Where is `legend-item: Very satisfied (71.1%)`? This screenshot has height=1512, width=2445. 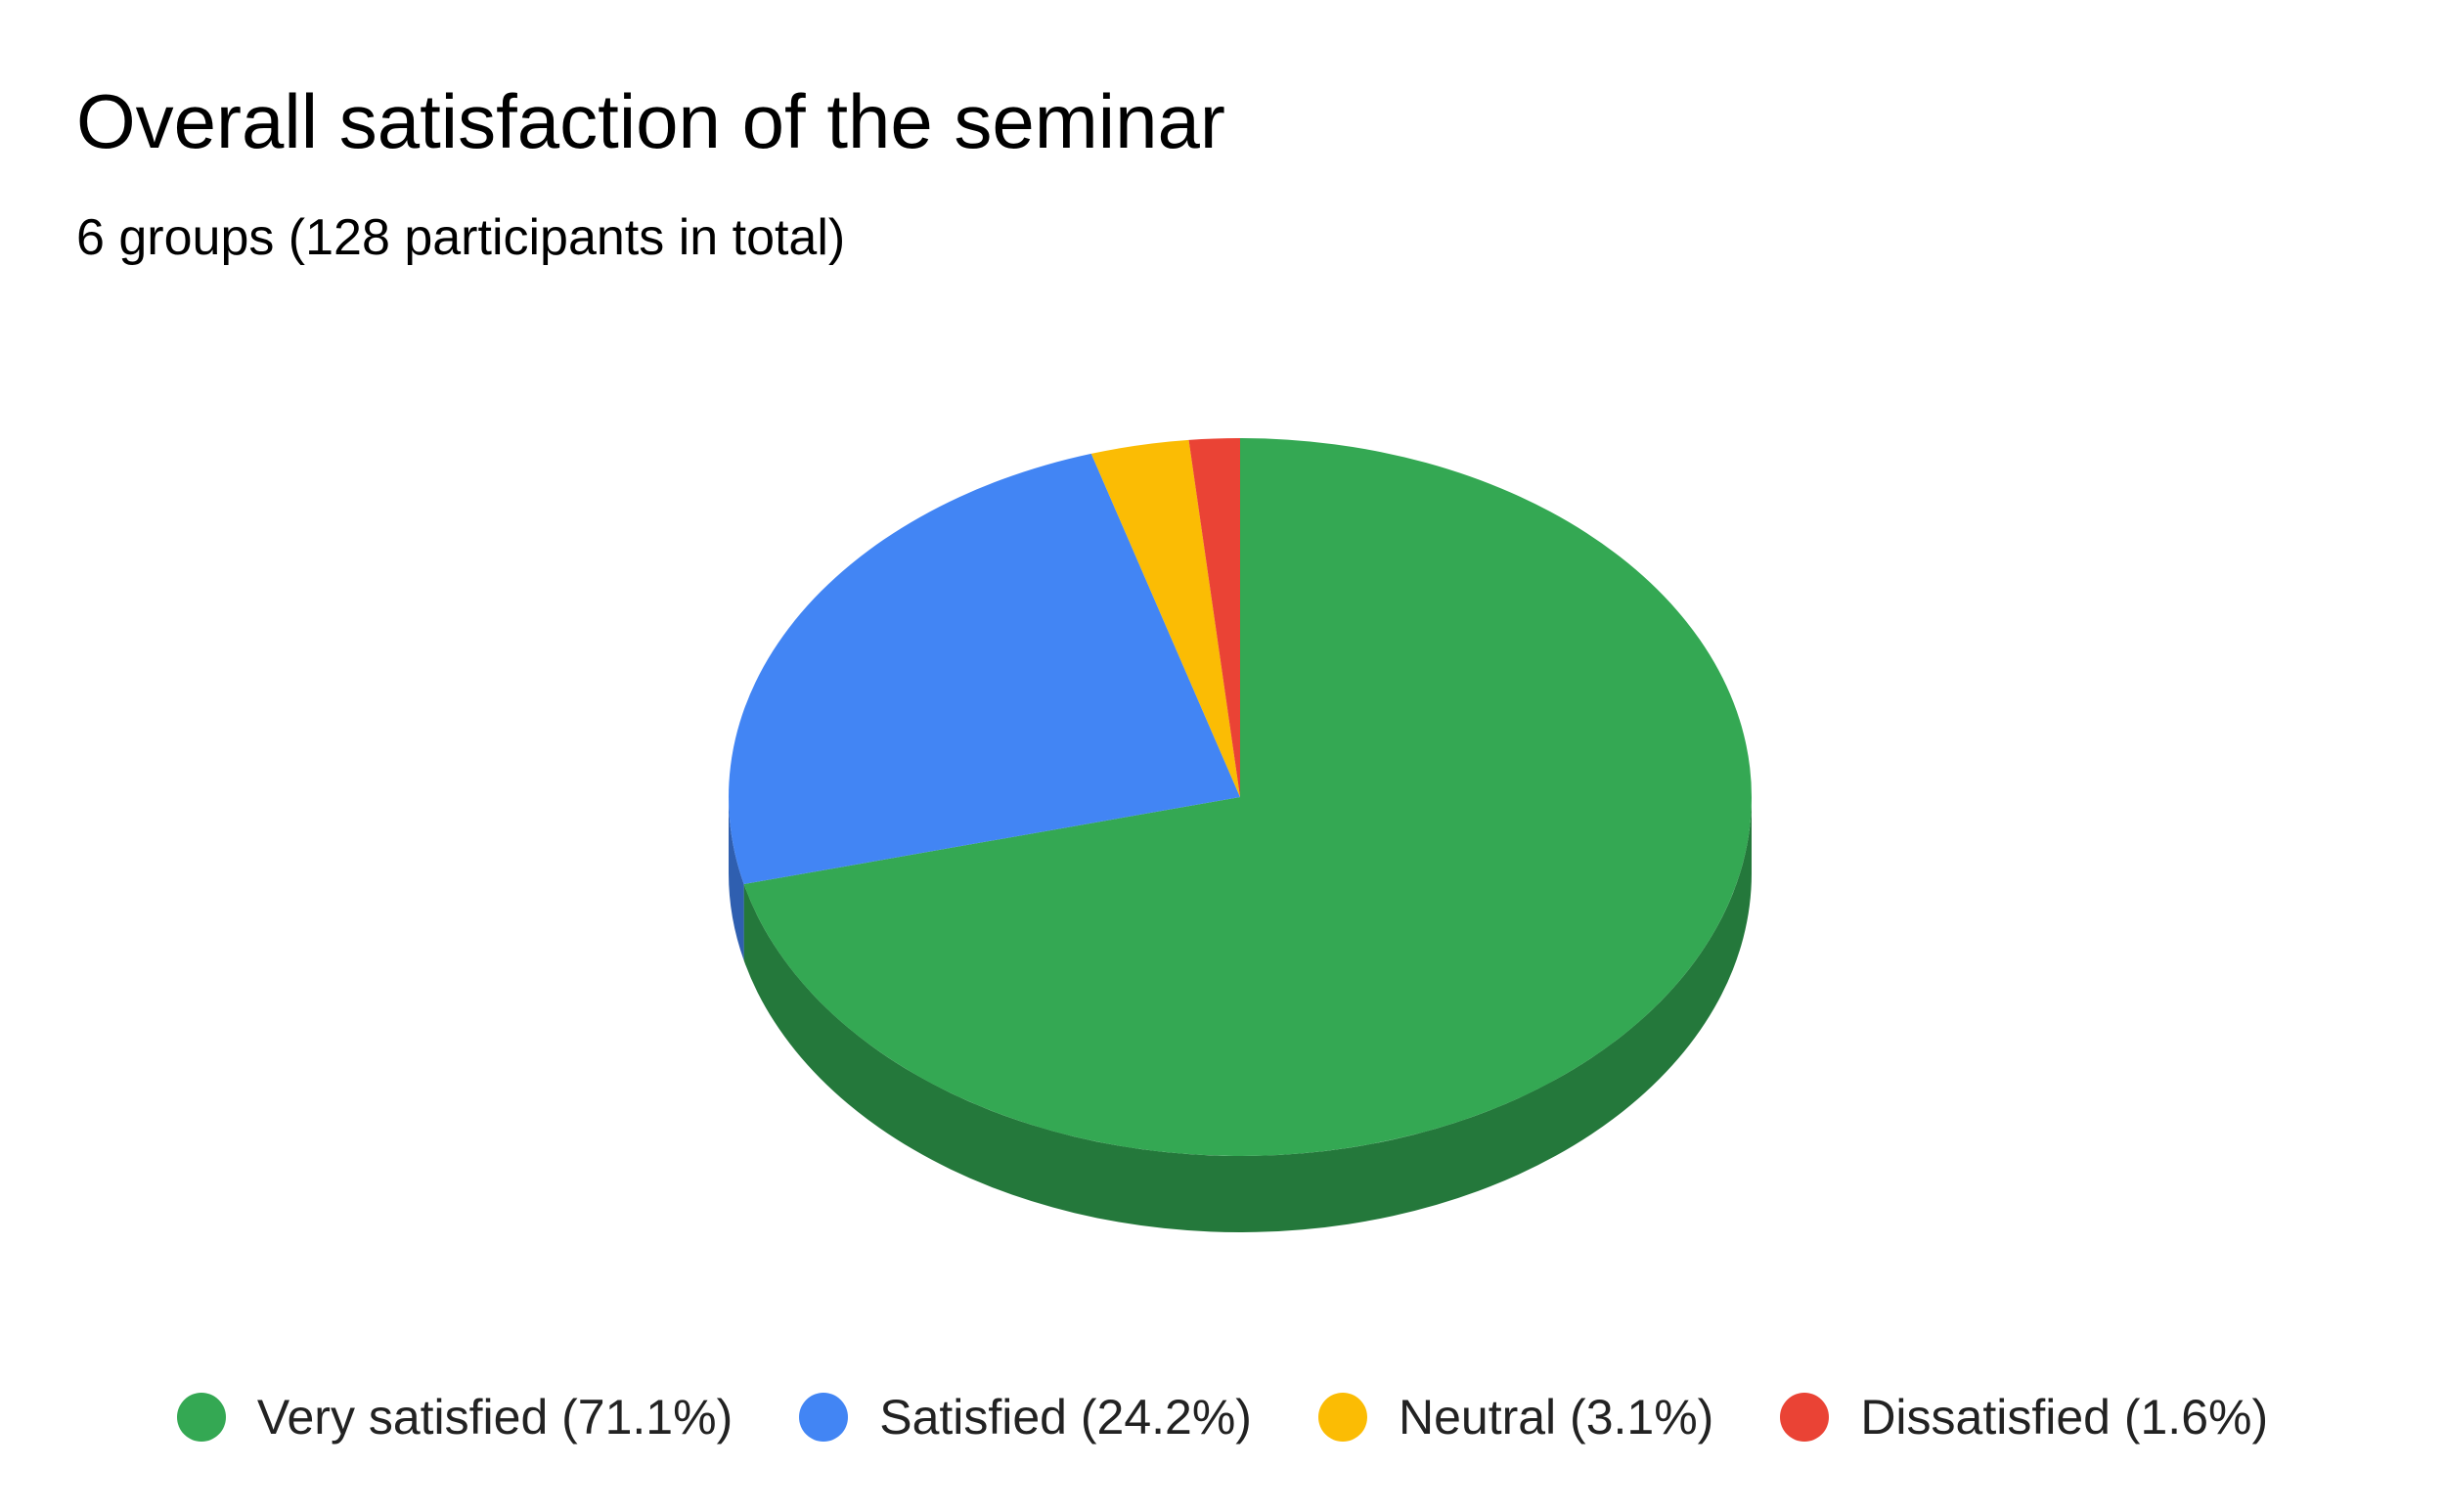
legend-item: Very satisfied (71.1%) is located at coordinates (455, 1417).